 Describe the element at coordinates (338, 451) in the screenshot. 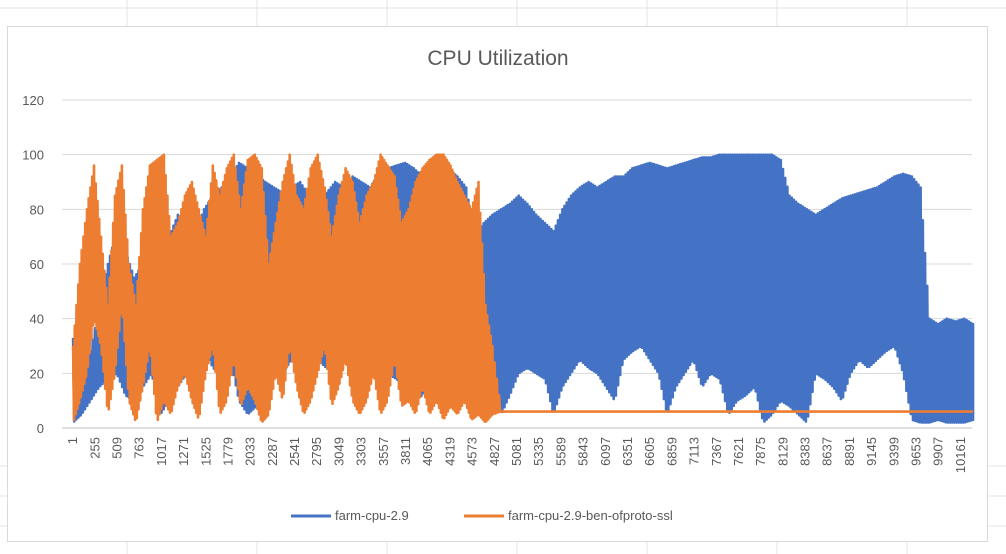

I see `x-tick-label-3049: 3049` at that location.